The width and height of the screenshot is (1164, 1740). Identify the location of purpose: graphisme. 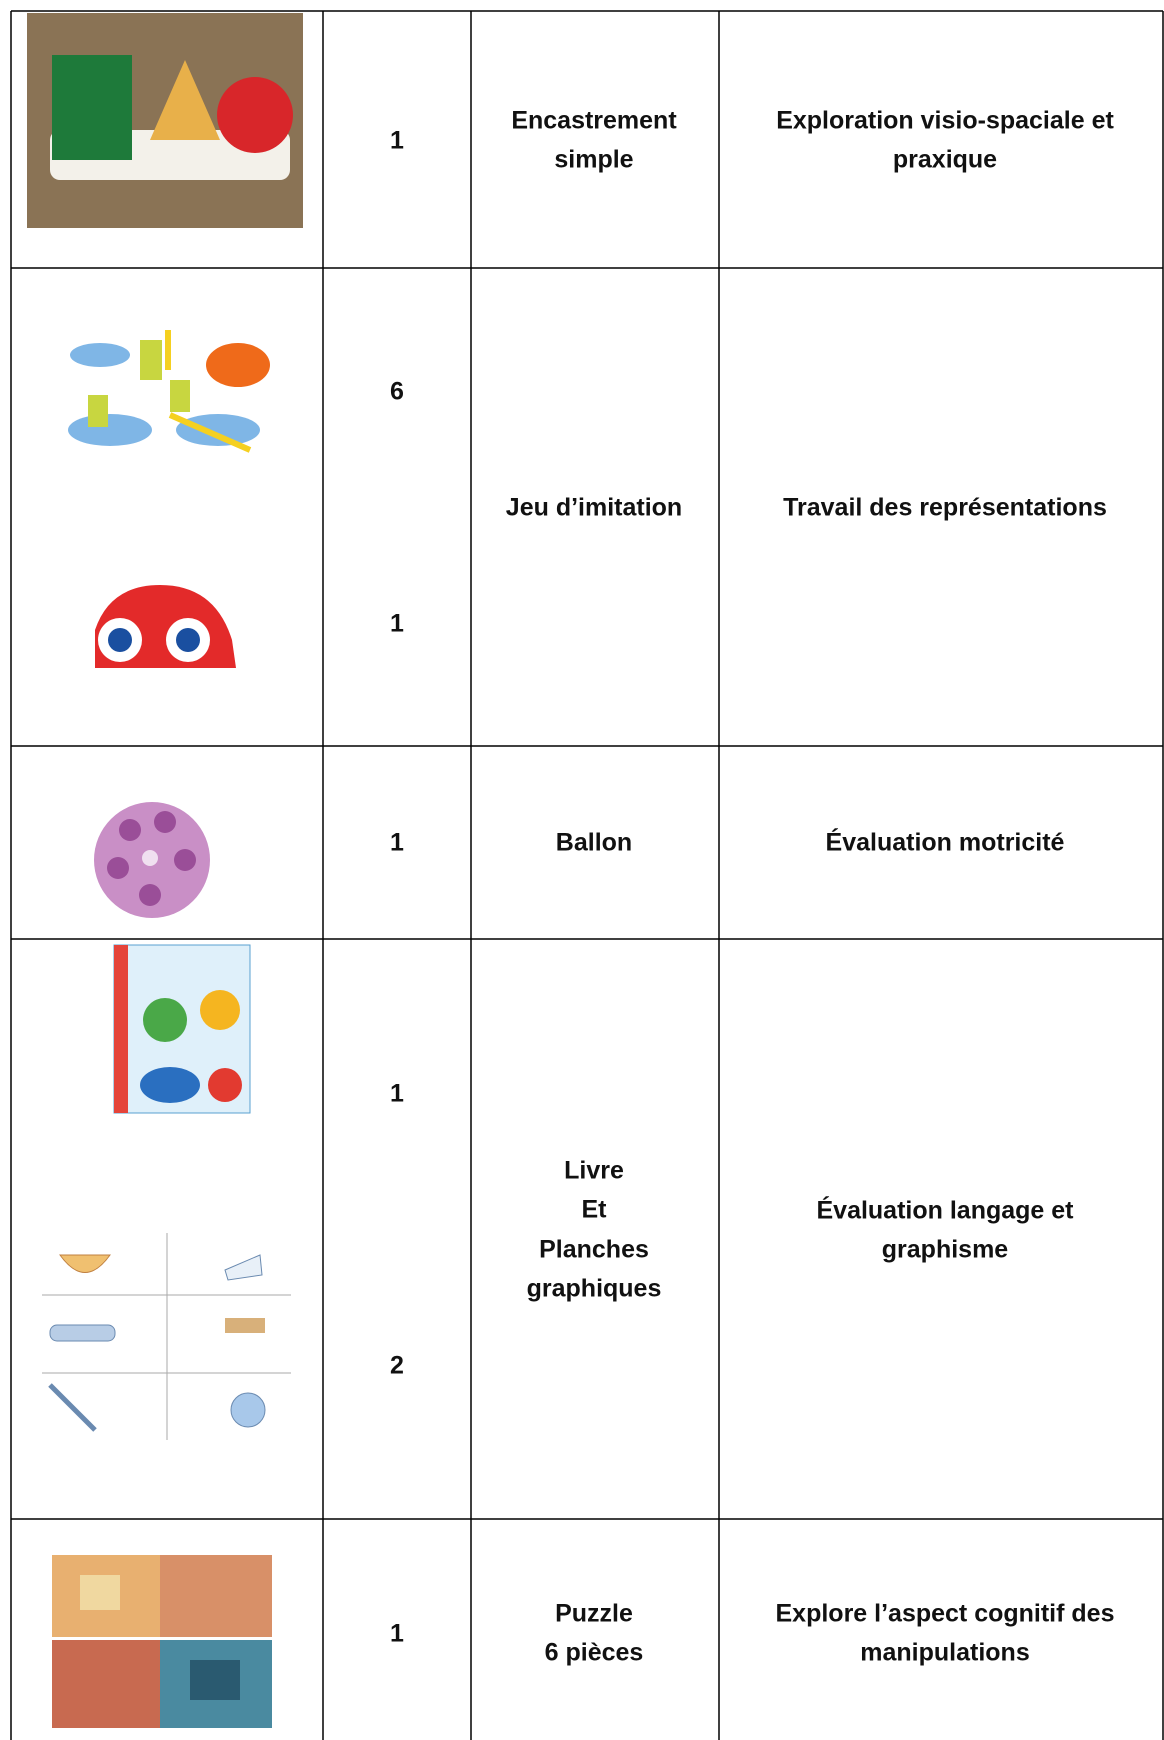
(945, 1250).